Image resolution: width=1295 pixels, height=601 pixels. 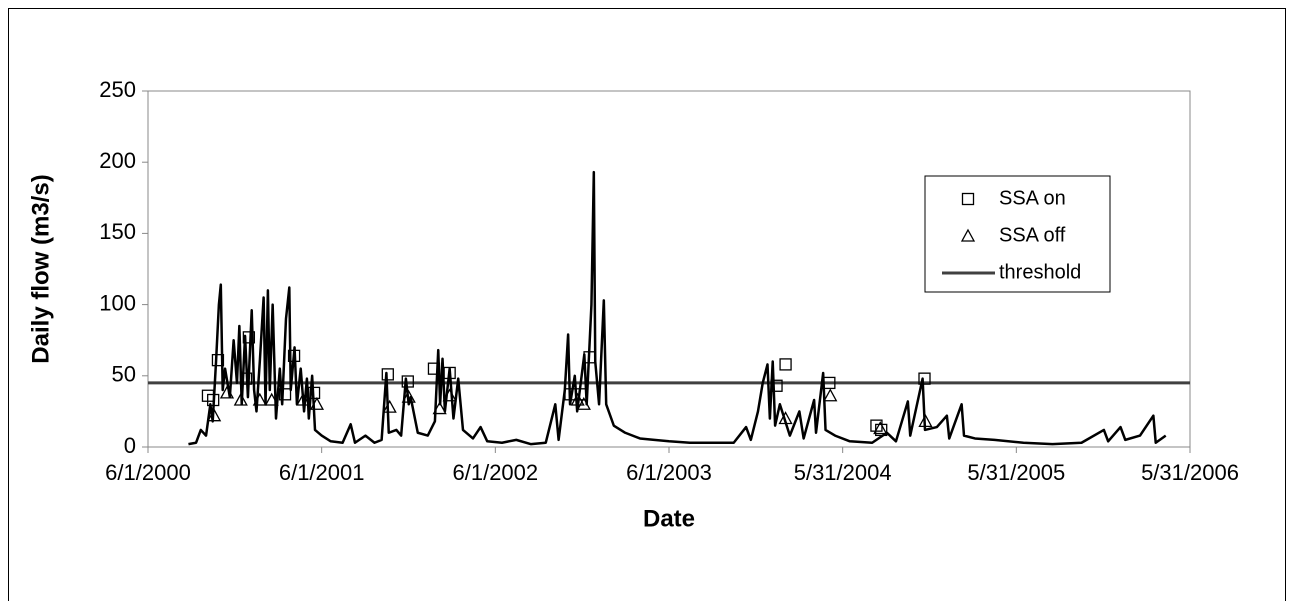 I want to click on x-tick-label: 6/1/2003, so click(x=669, y=472).